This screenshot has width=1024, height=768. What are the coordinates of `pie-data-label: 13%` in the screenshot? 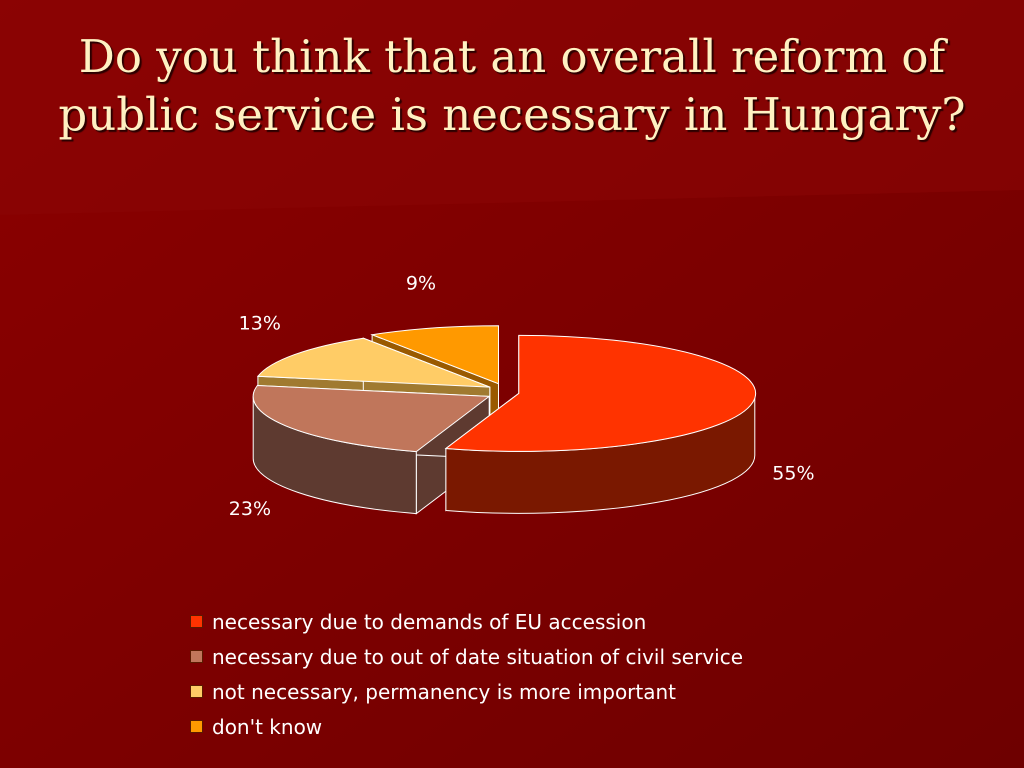 It's located at (260, 323).